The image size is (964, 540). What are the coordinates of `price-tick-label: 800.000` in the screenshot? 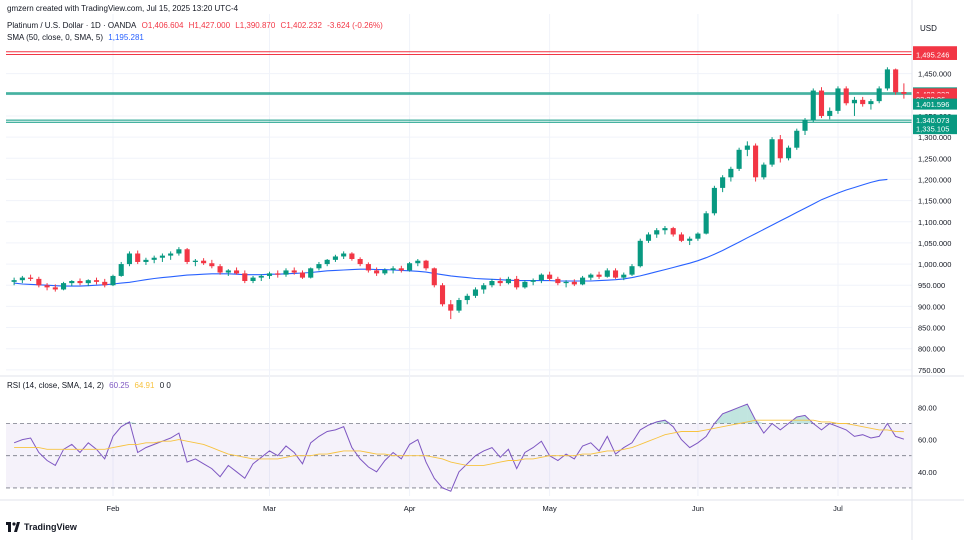 It's located at (931, 349).